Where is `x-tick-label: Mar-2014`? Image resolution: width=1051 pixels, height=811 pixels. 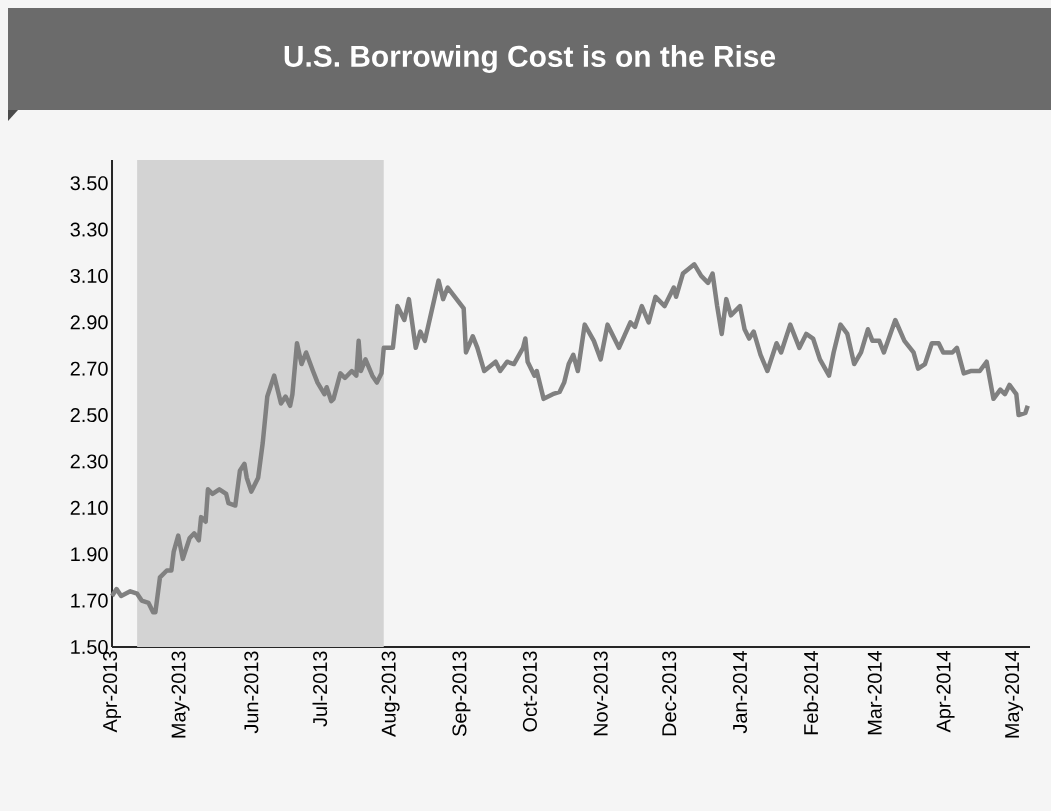
x-tick-label: Mar-2014 is located at coordinates (874, 693).